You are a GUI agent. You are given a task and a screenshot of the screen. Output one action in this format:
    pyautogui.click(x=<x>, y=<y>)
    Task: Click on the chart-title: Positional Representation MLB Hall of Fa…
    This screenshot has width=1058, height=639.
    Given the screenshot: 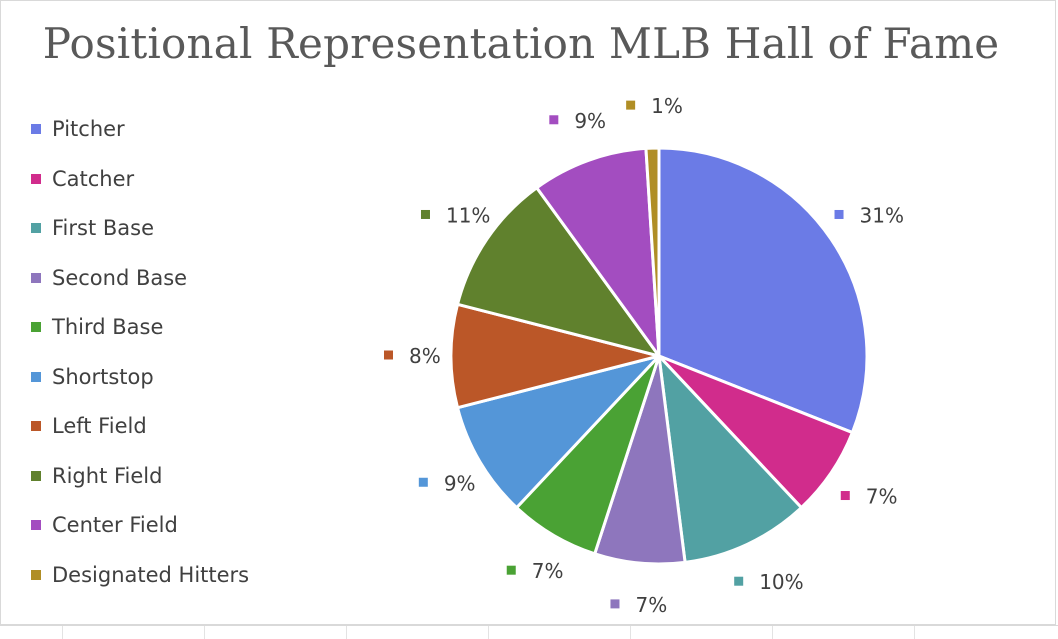 What is the action you would take?
    pyautogui.click(x=521, y=43)
    